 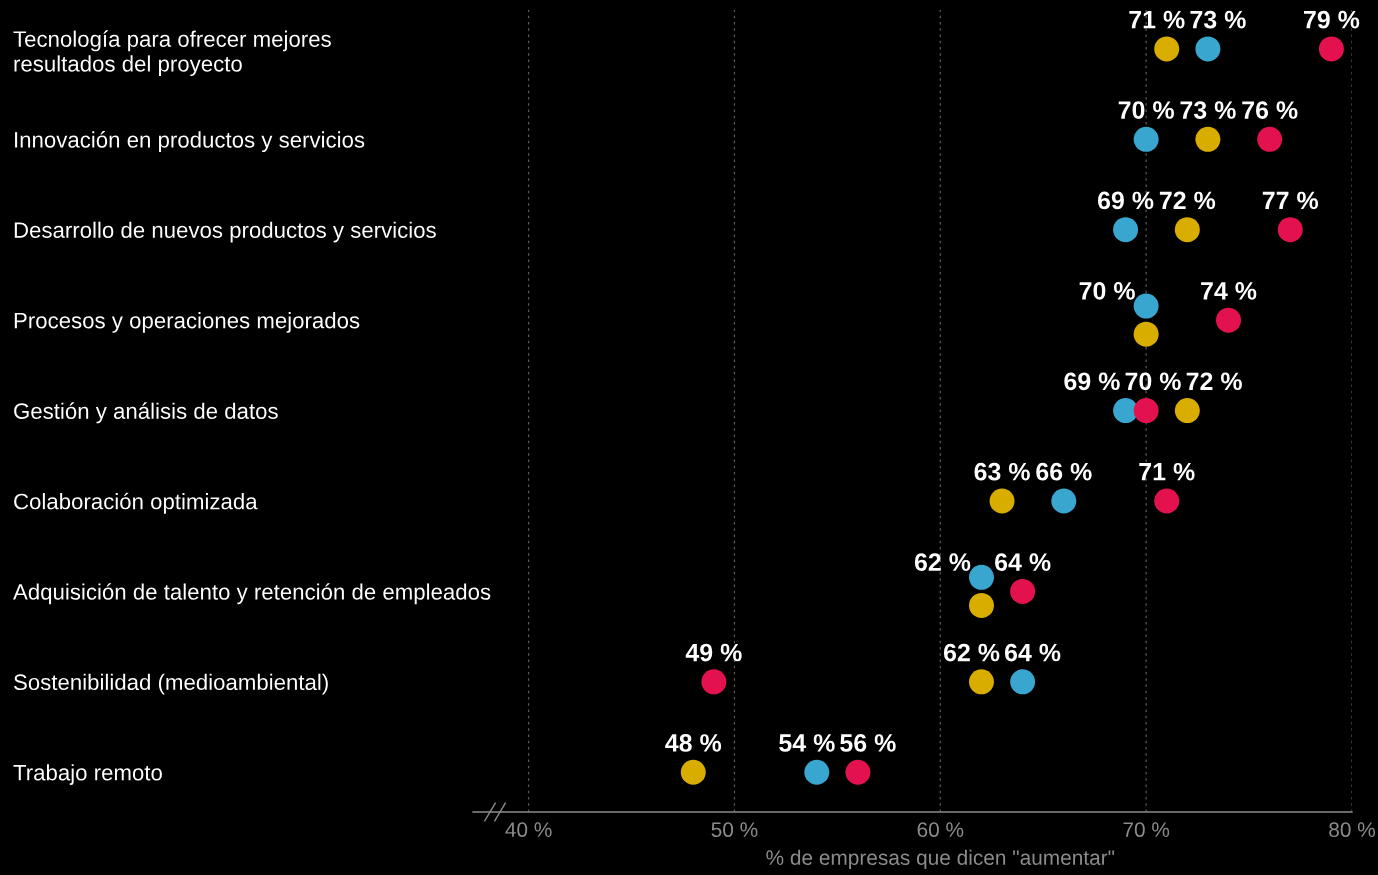 What do you see at coordinates (1270, 110) in the screenshot?
I see `data-label: 76 %` at bounding box center [1270, 110].